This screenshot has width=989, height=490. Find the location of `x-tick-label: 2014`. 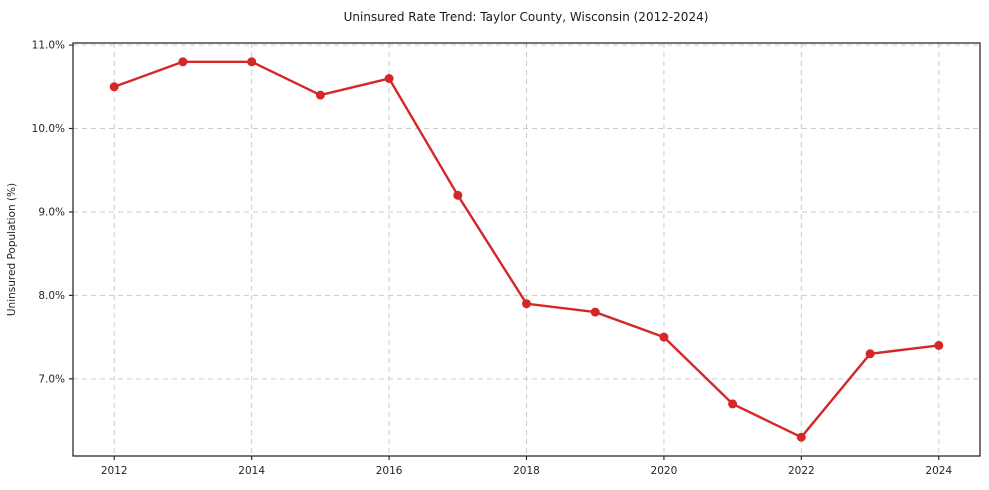

x-tick-label: 2014 is located at coordinates (251, 471).